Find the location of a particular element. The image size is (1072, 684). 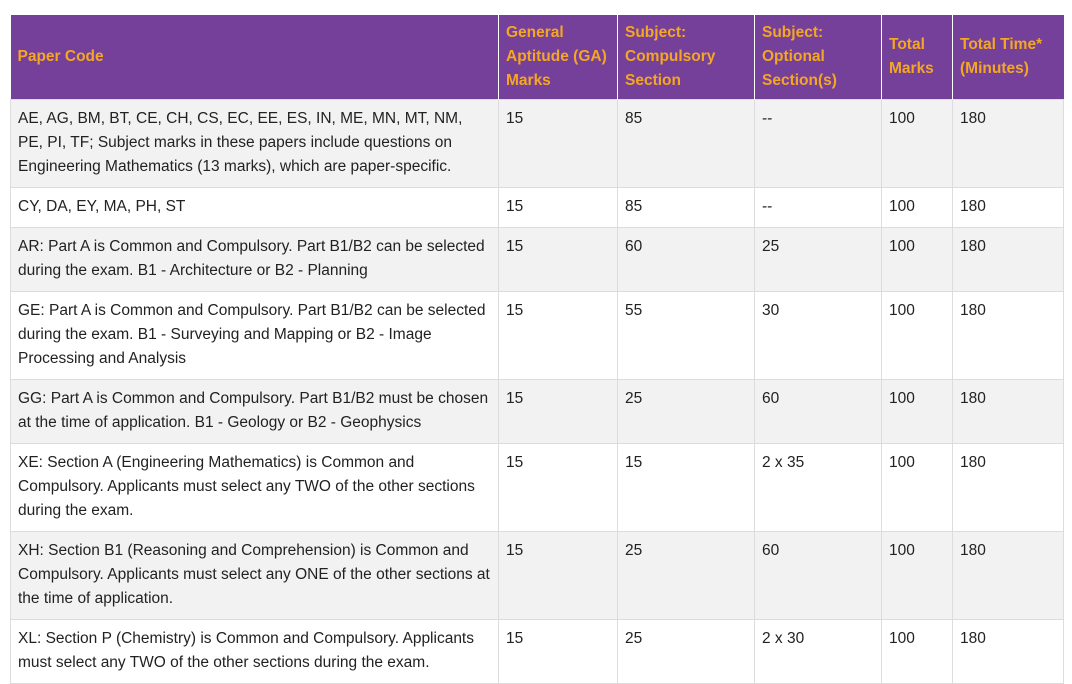

header-ga-marks: General Aptitude (GA) Marks is located at coordinates (558, 57).